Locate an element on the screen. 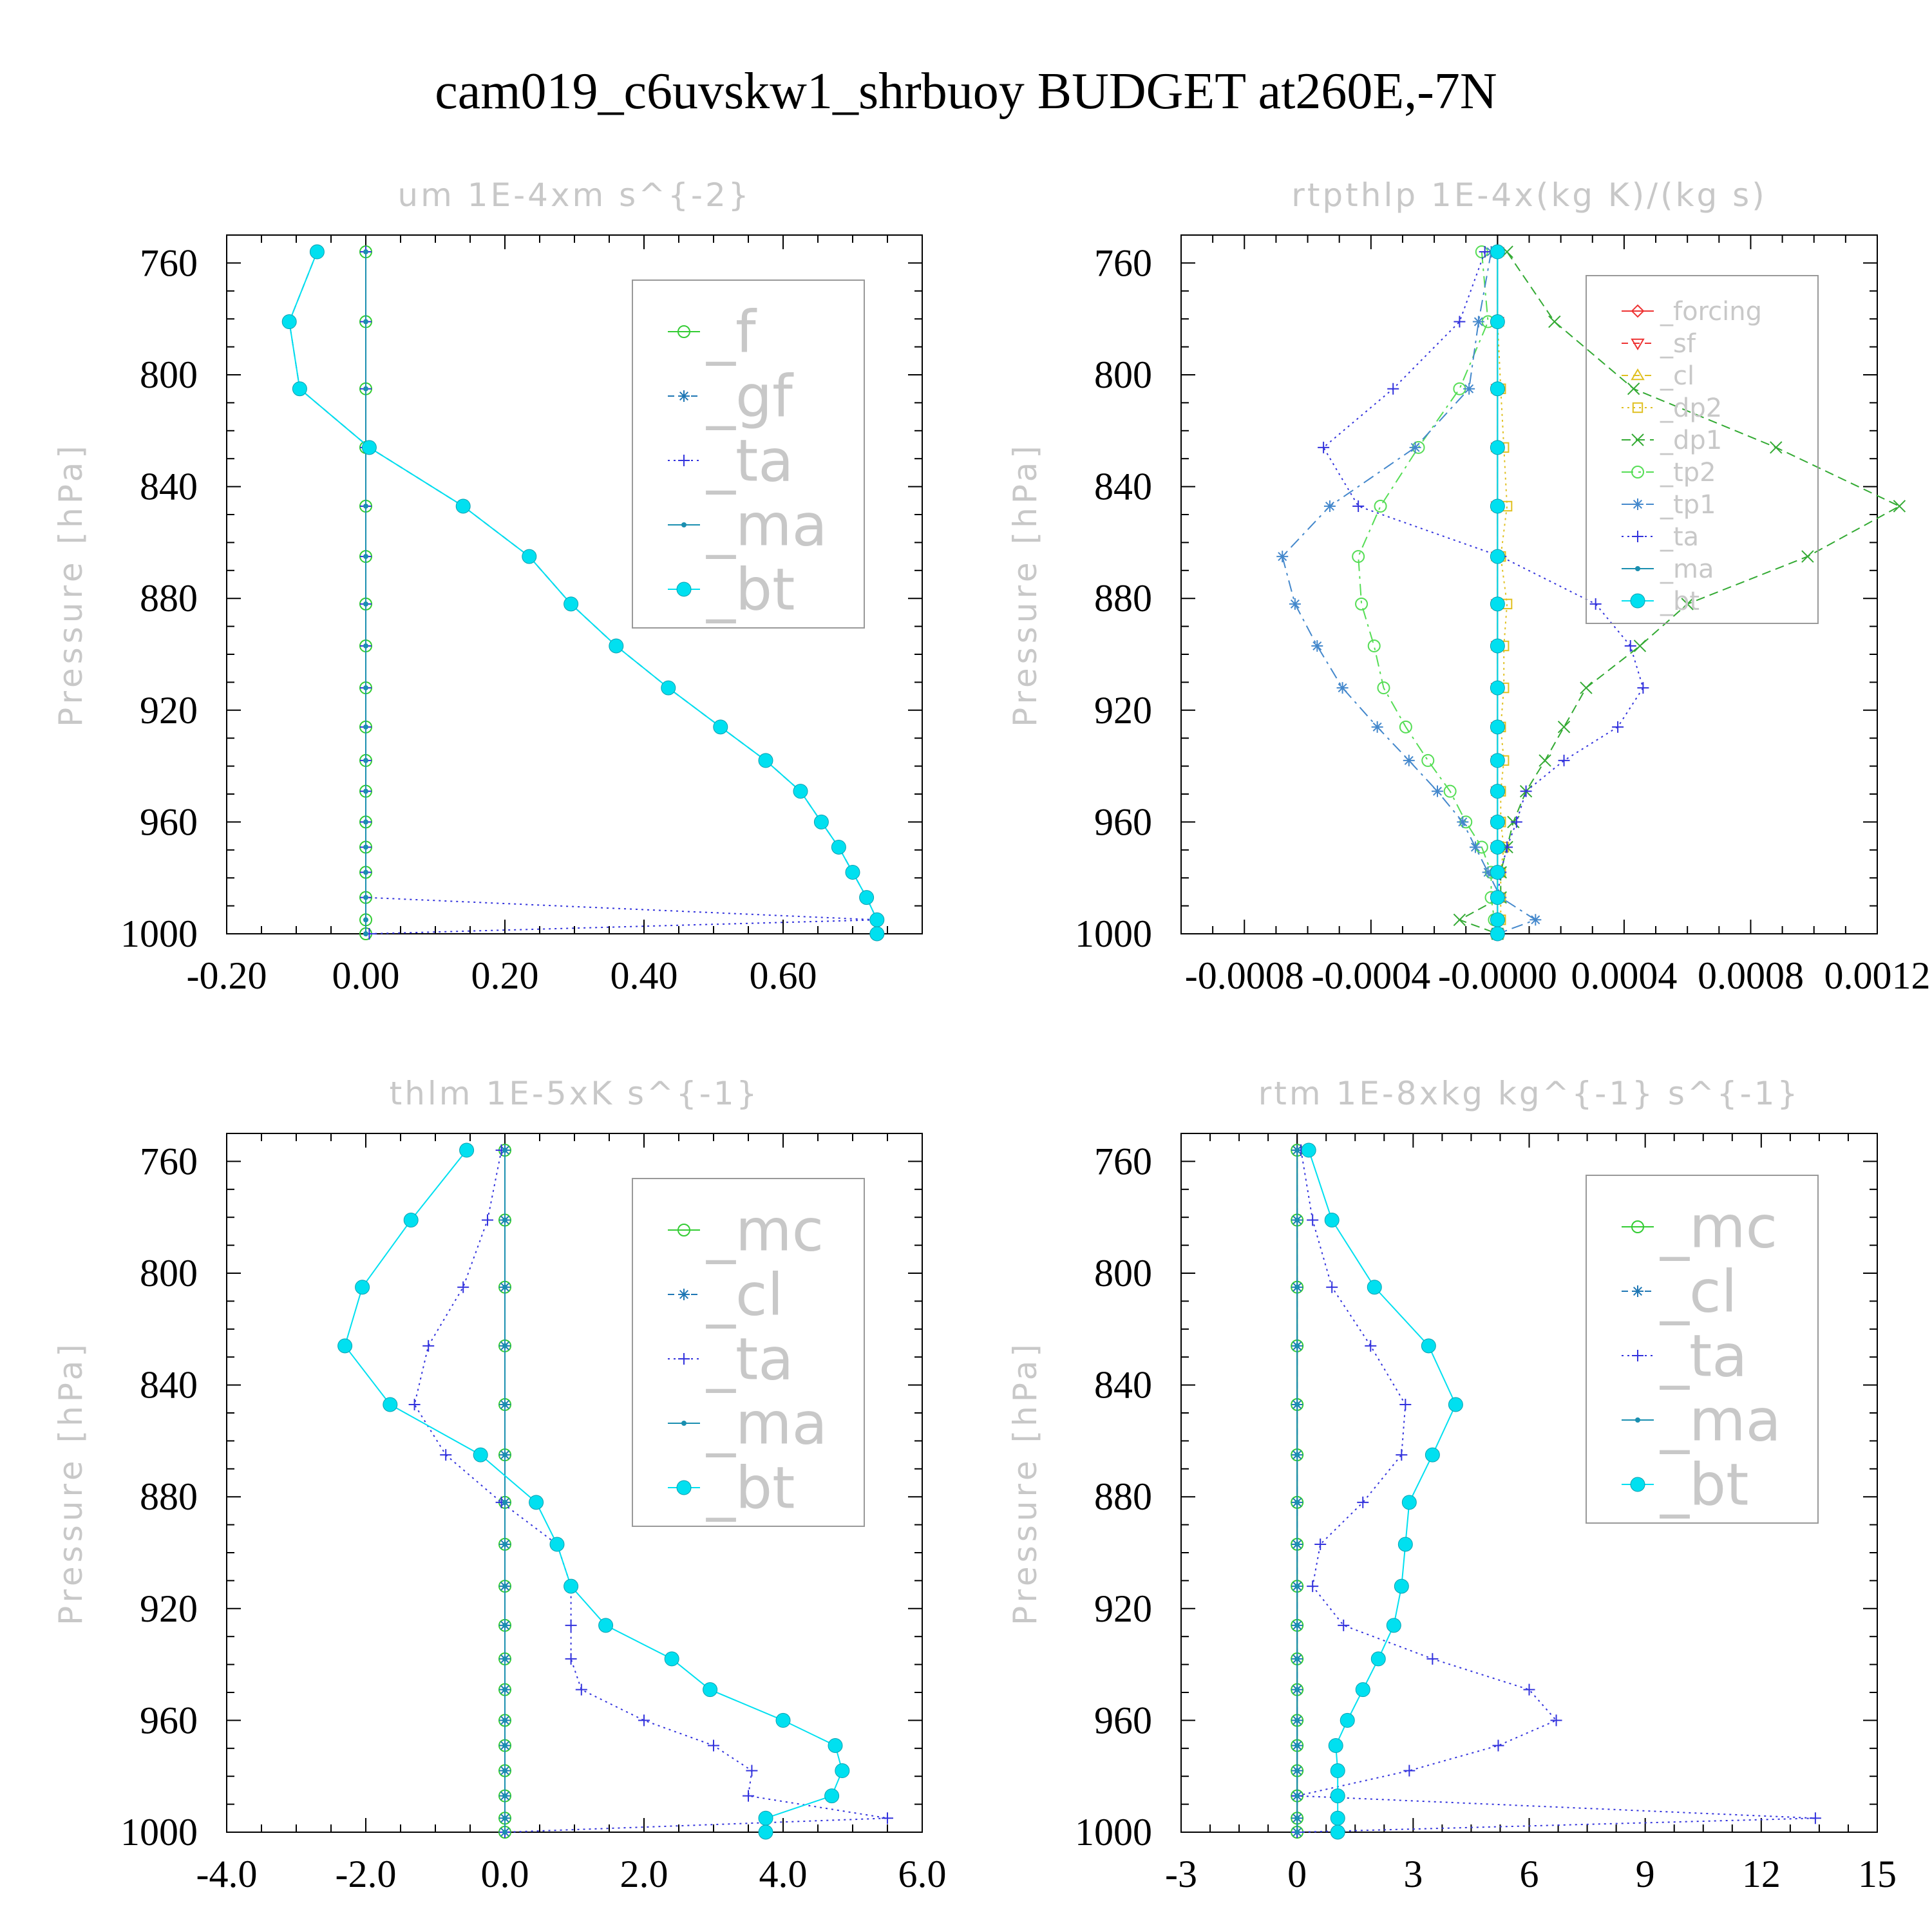 This screenshot has width=1932, height=1932. panel-title: rtm 1E-8xkg kg^{-1} s^{-1} is located at coordinates (1529, 1093).